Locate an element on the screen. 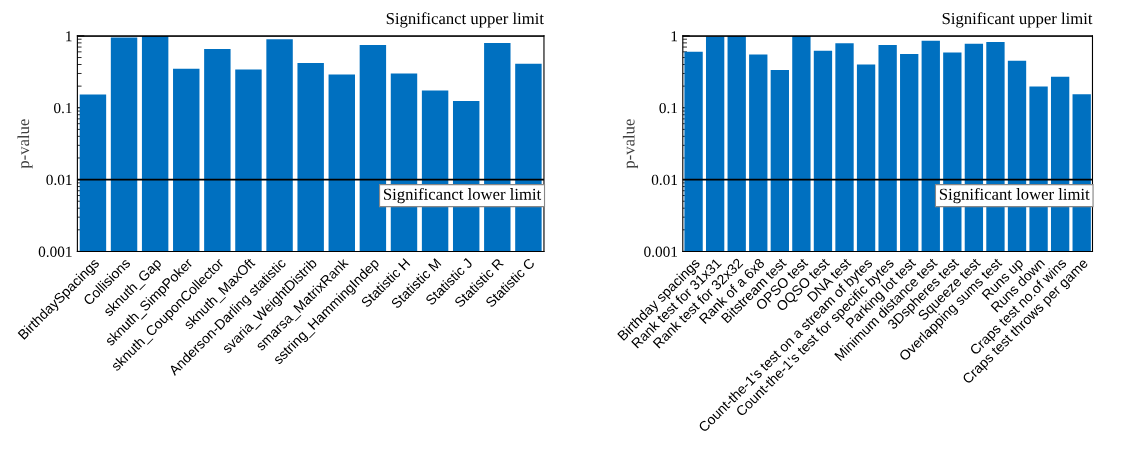  ref-line-label: Significant lower limit is located at coordinates (1014, 195).